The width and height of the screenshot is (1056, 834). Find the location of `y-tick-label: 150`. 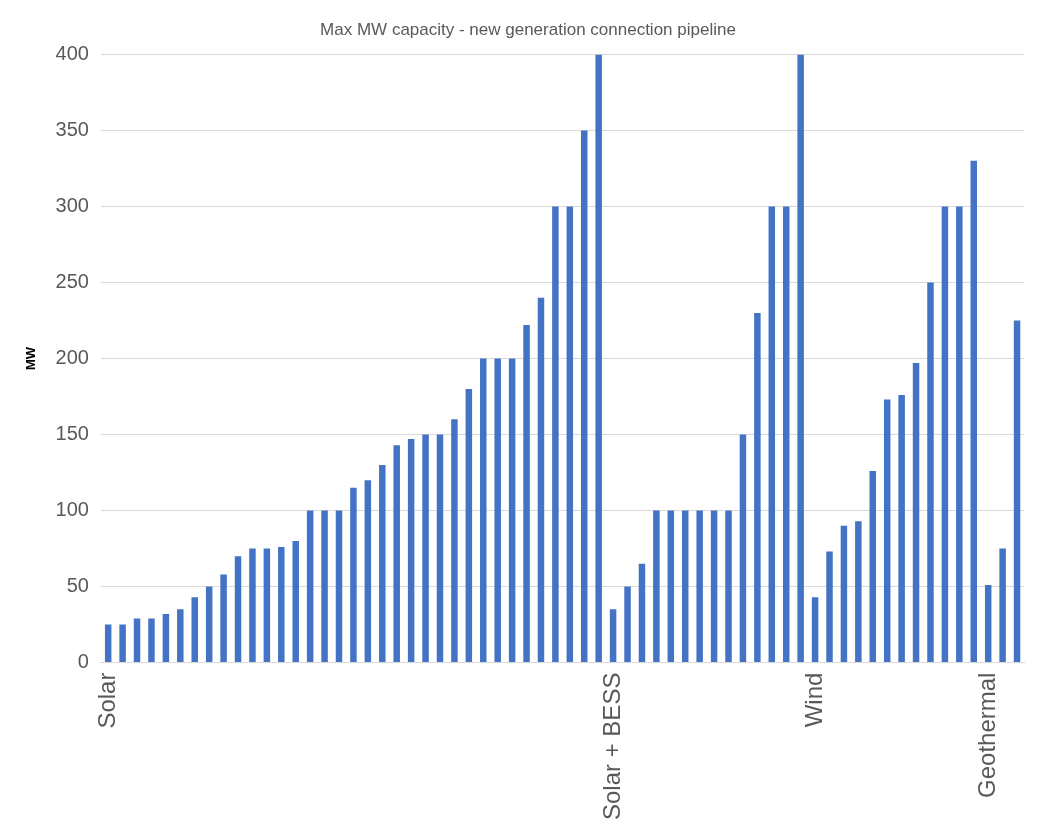

y-tick-label: 150 is located at coordinates (72, 433).